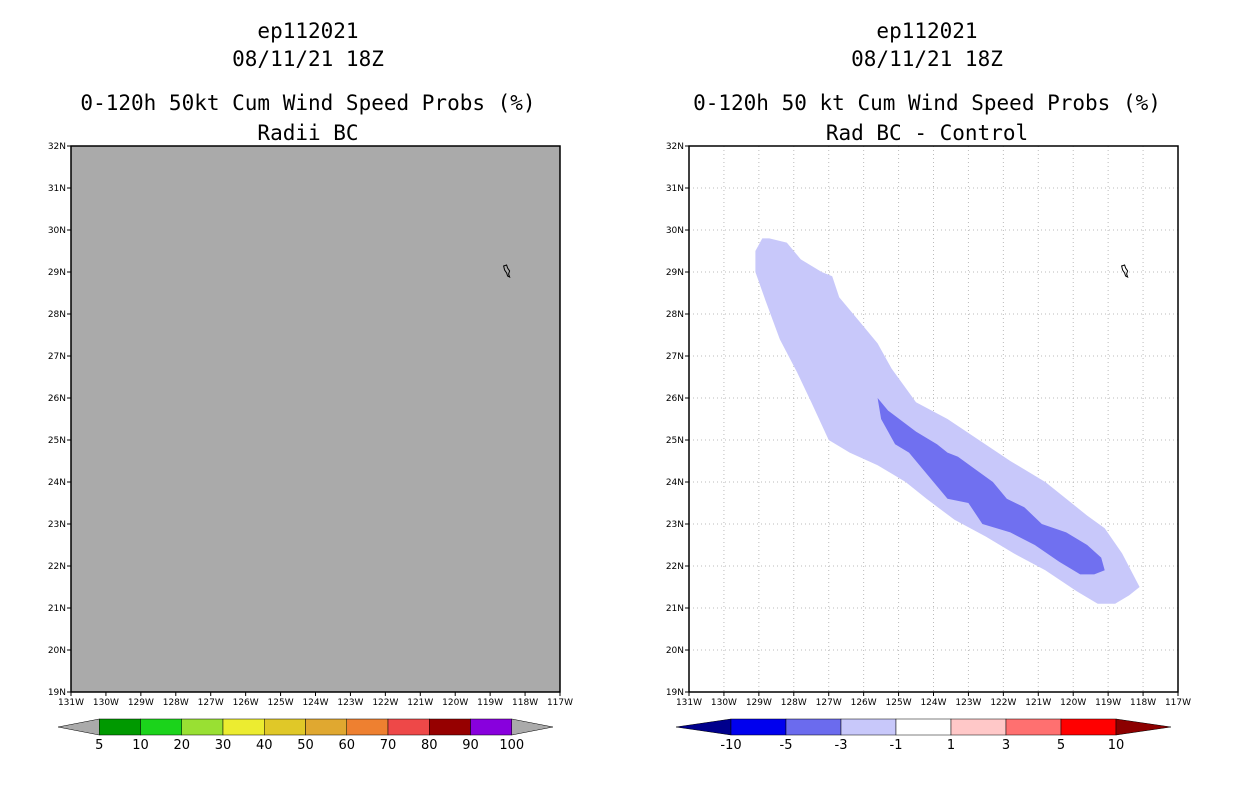 This screenshot has height=800, width=1236. What do you see at coordinates (264, 745) in the screenshot?
I see `colorbar-label: 40` at bounding box center [264, 745].